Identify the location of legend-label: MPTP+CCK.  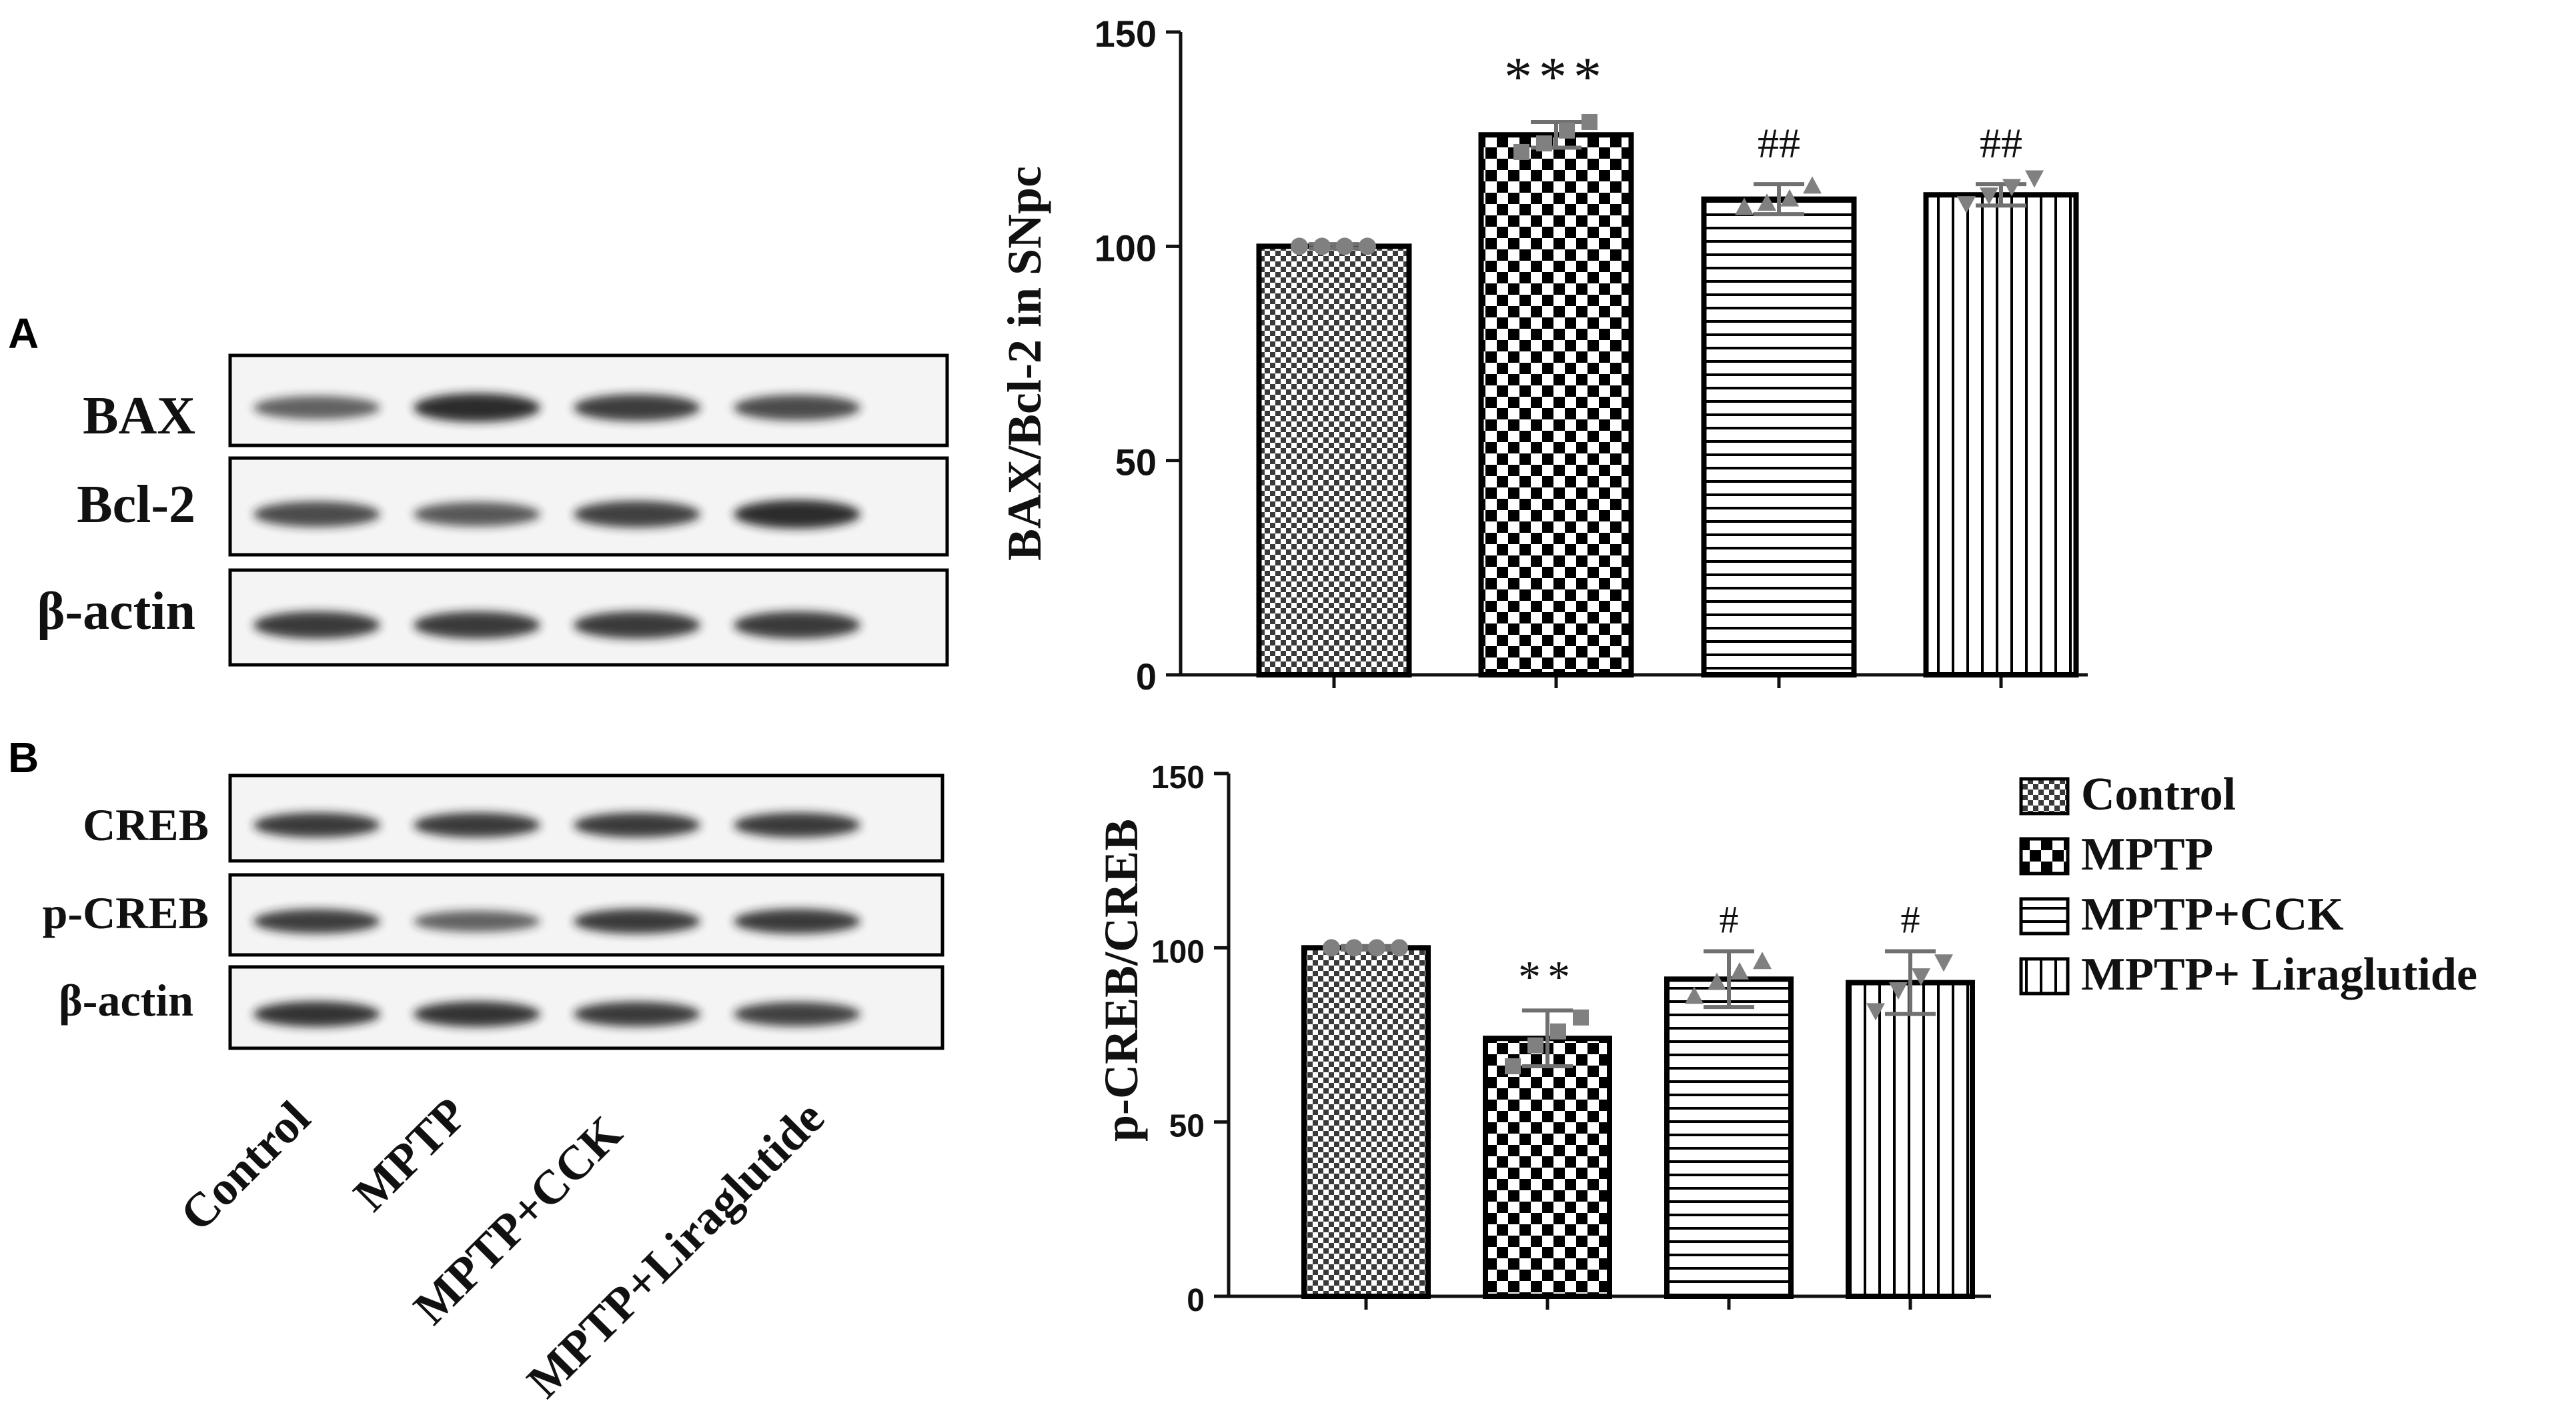
(2212, 914).